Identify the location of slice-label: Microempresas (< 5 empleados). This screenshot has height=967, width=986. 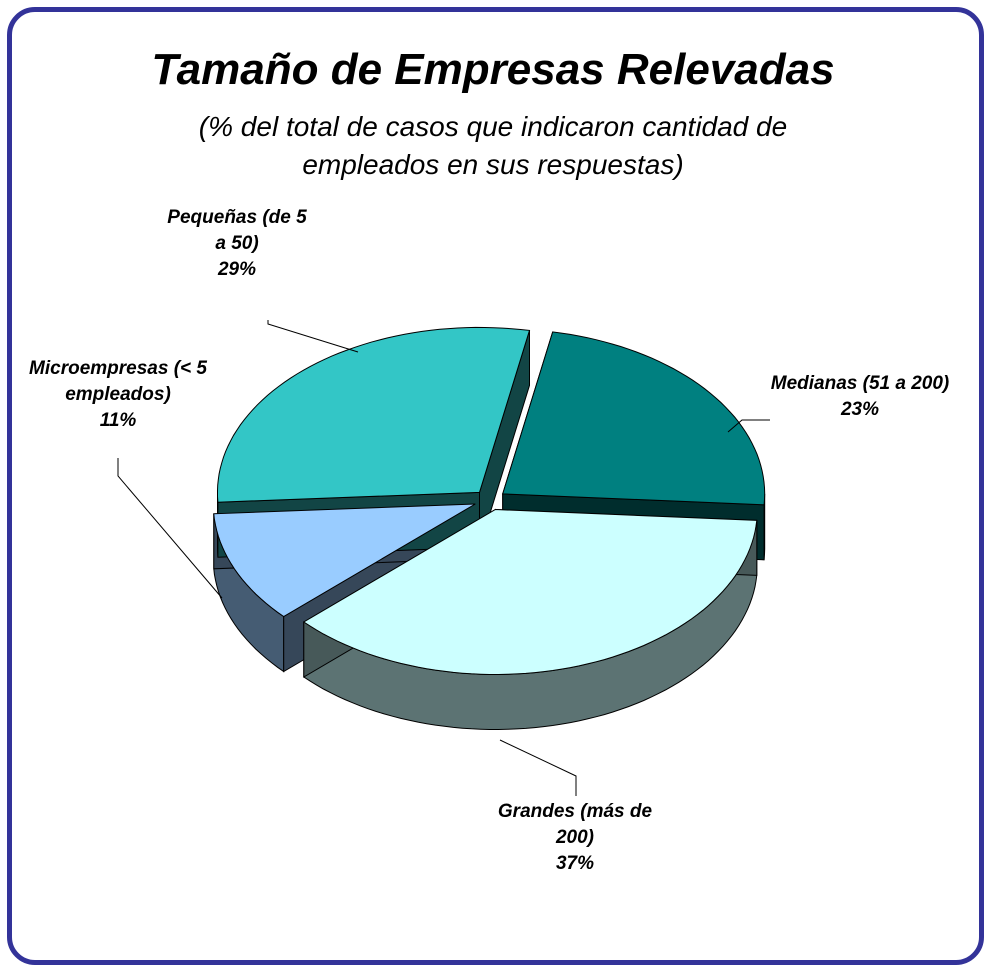
(118, 382).